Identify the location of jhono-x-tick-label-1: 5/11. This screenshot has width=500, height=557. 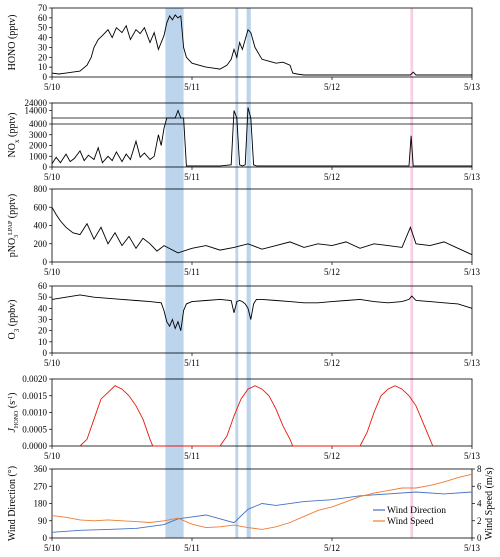
(192, 456).